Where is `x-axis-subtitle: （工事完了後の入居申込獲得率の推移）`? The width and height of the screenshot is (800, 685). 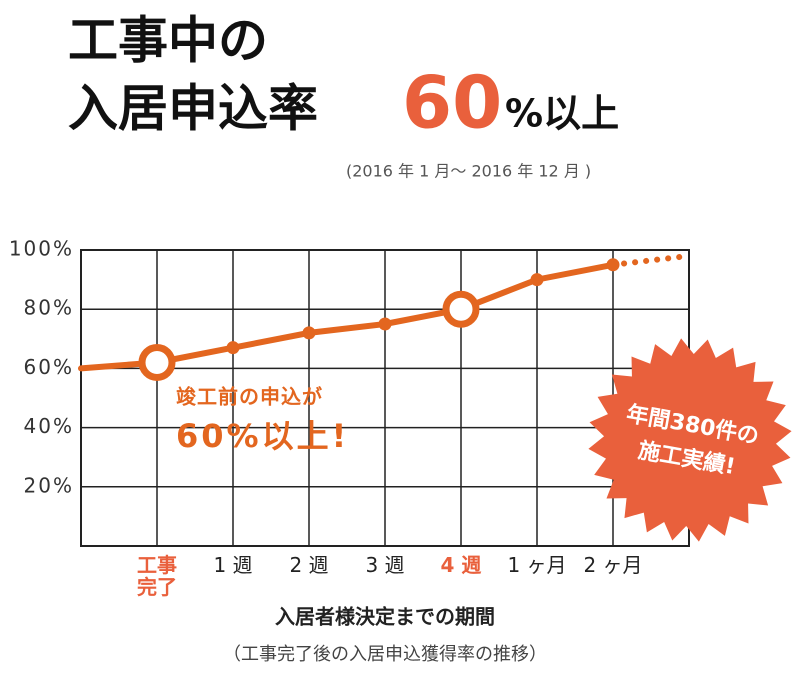
x-axis-subtitle: （工事完了後の入居申込獲得率の推移） is located at coordinates (385, 654).